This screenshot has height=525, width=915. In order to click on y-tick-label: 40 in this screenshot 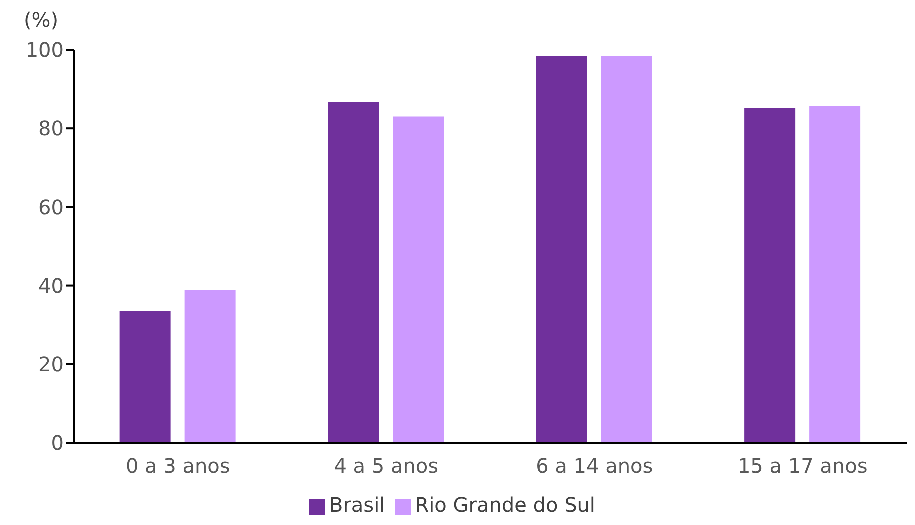, I will do `click(51, 286)`.